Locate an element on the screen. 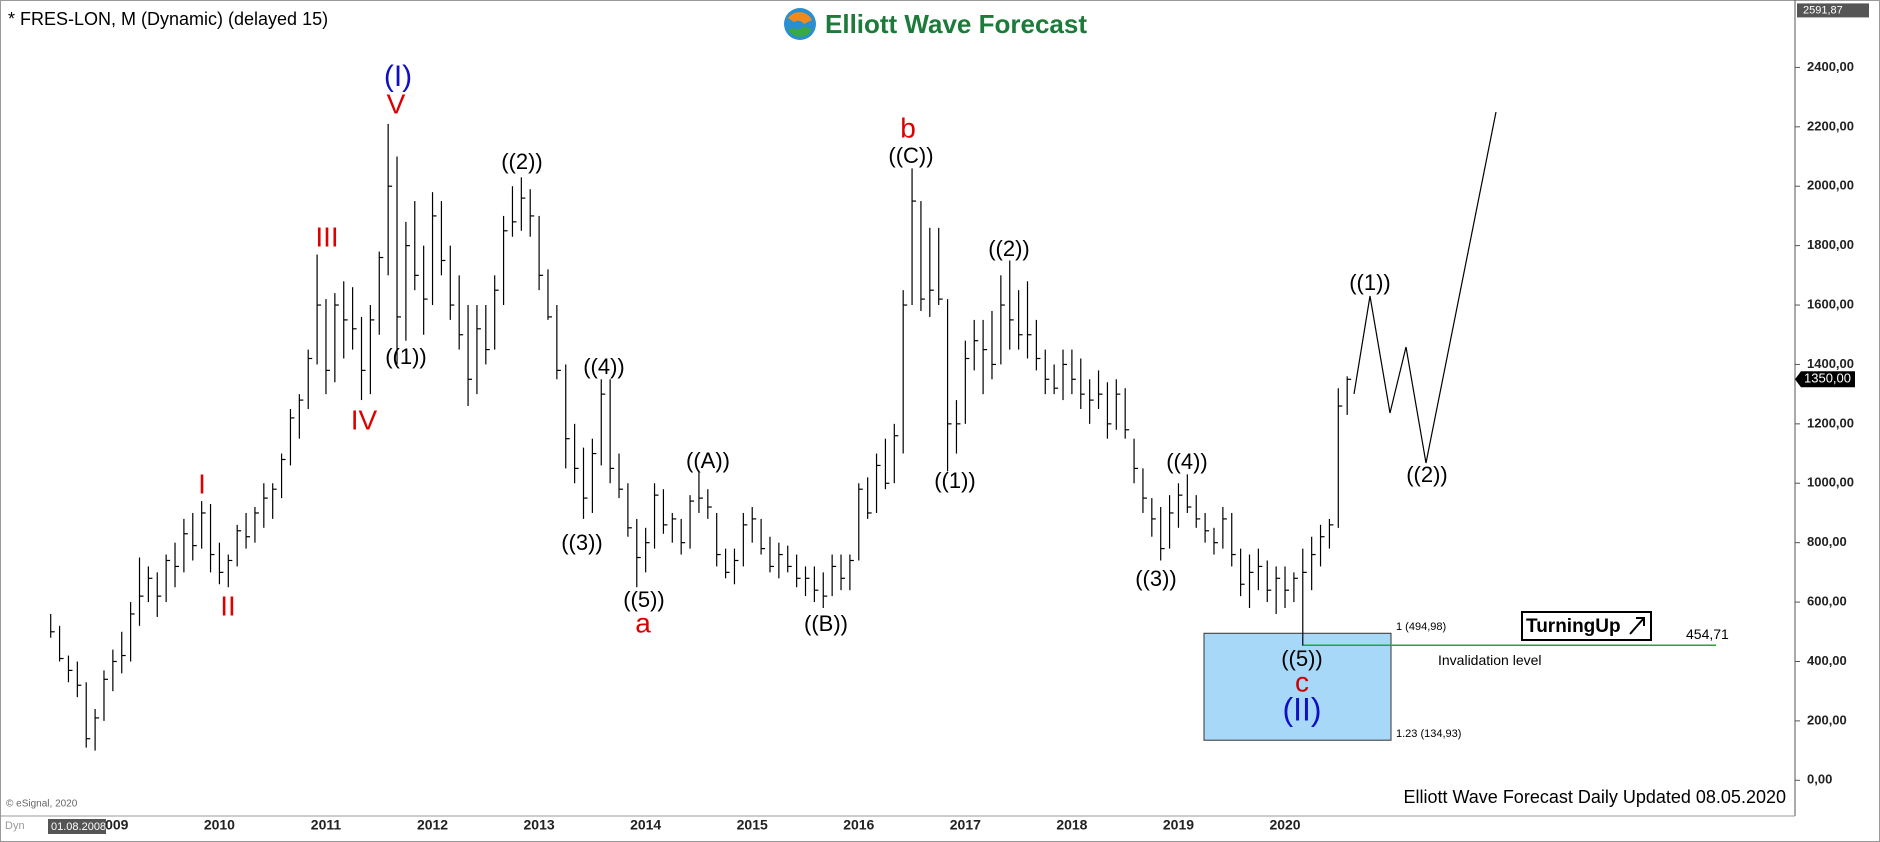 This screenshot has width=1880, height=842. wave-label: ((C)) is located at coordinates (910, 155).